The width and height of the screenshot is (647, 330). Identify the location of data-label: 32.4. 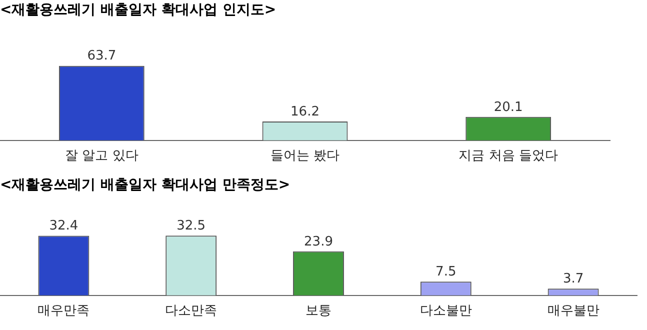
(63, 226).